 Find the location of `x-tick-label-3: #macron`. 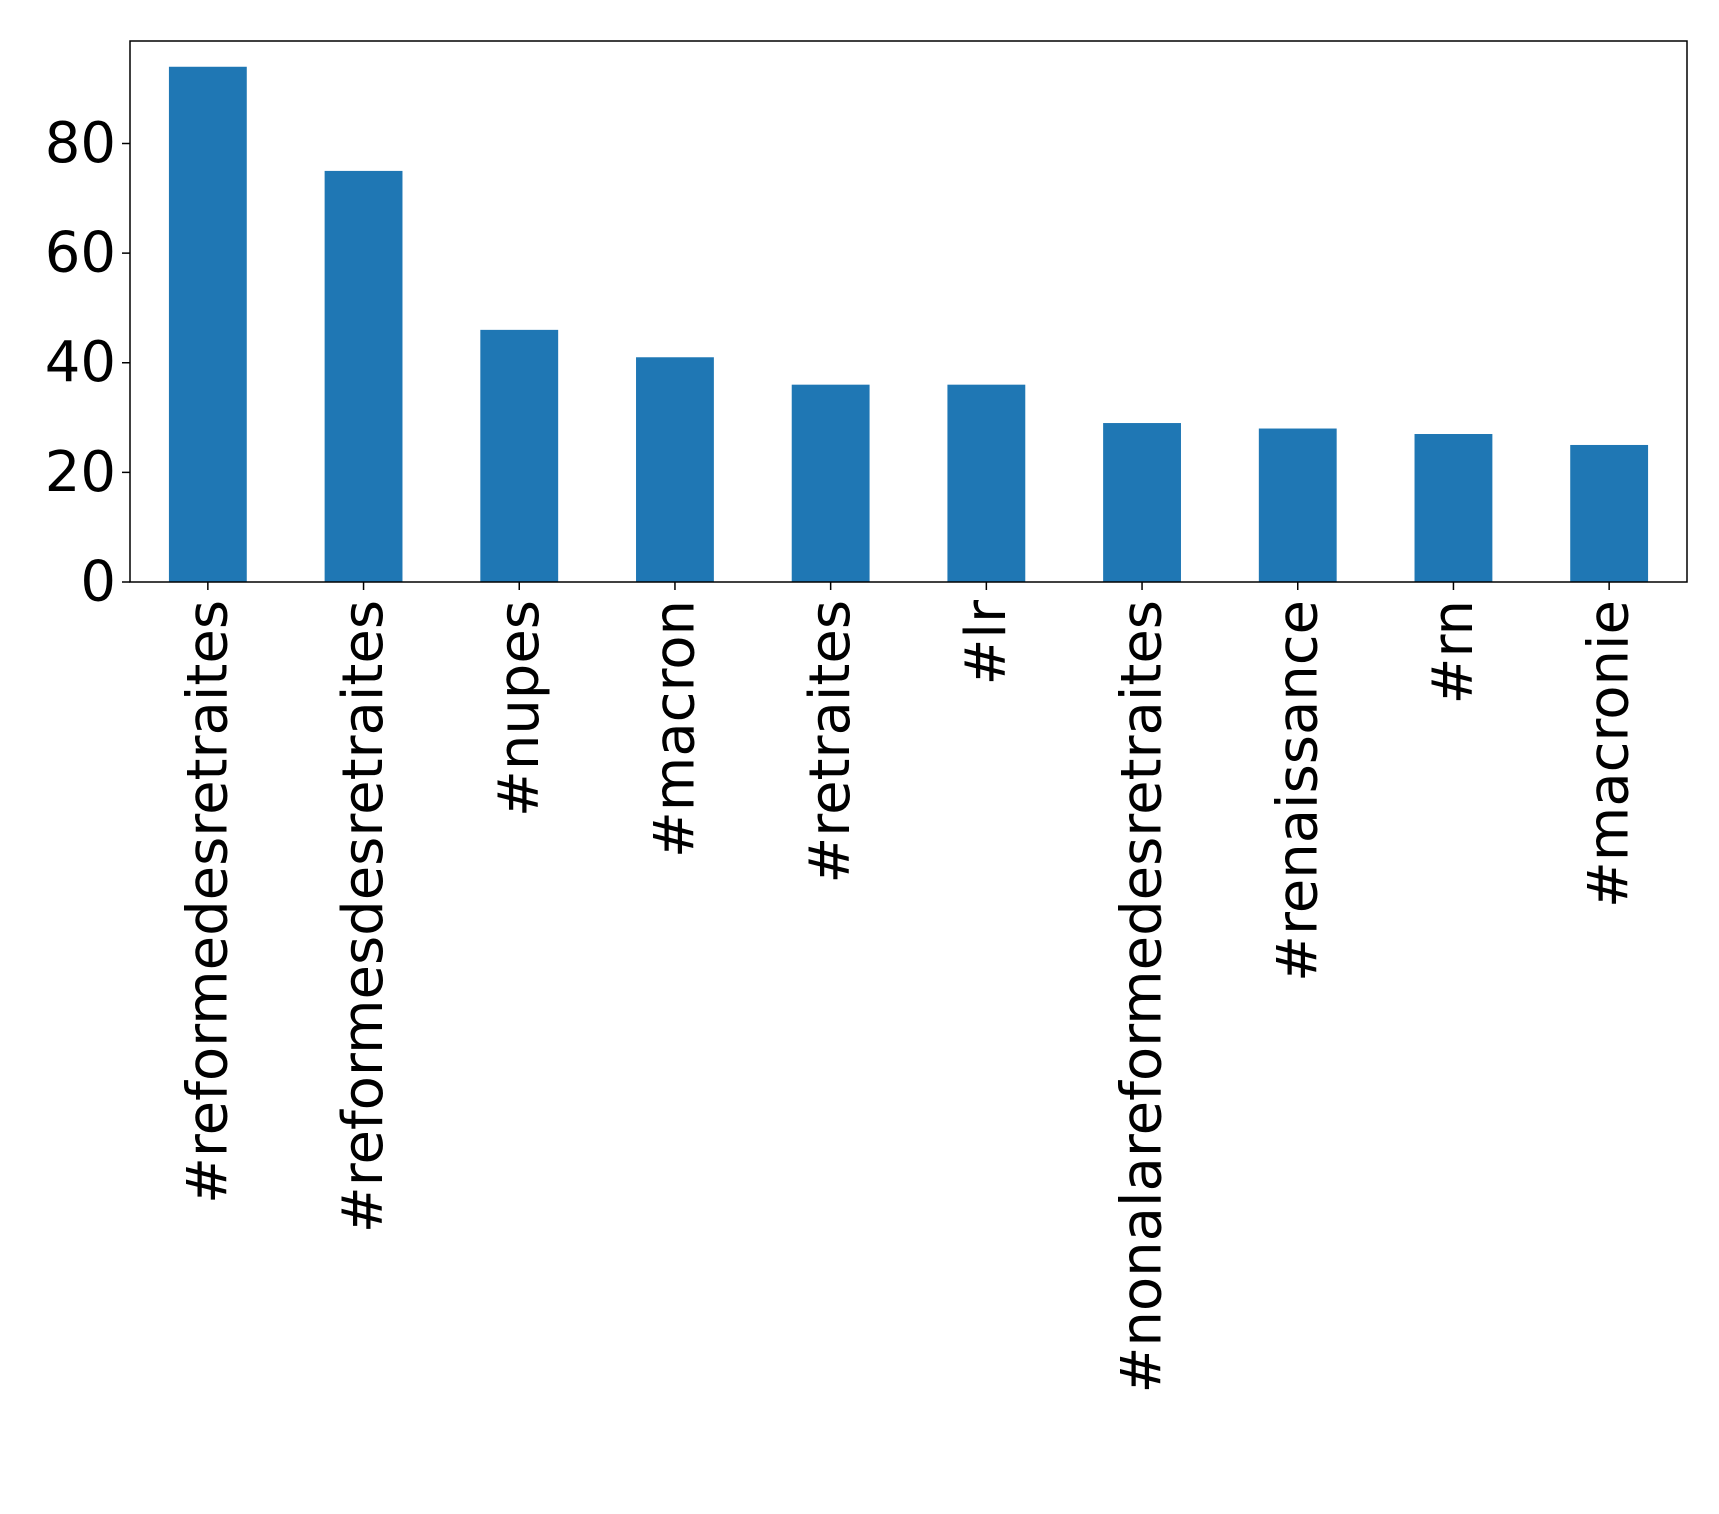

x-tick-label-3: #macron is located at coordinates (674, 729).